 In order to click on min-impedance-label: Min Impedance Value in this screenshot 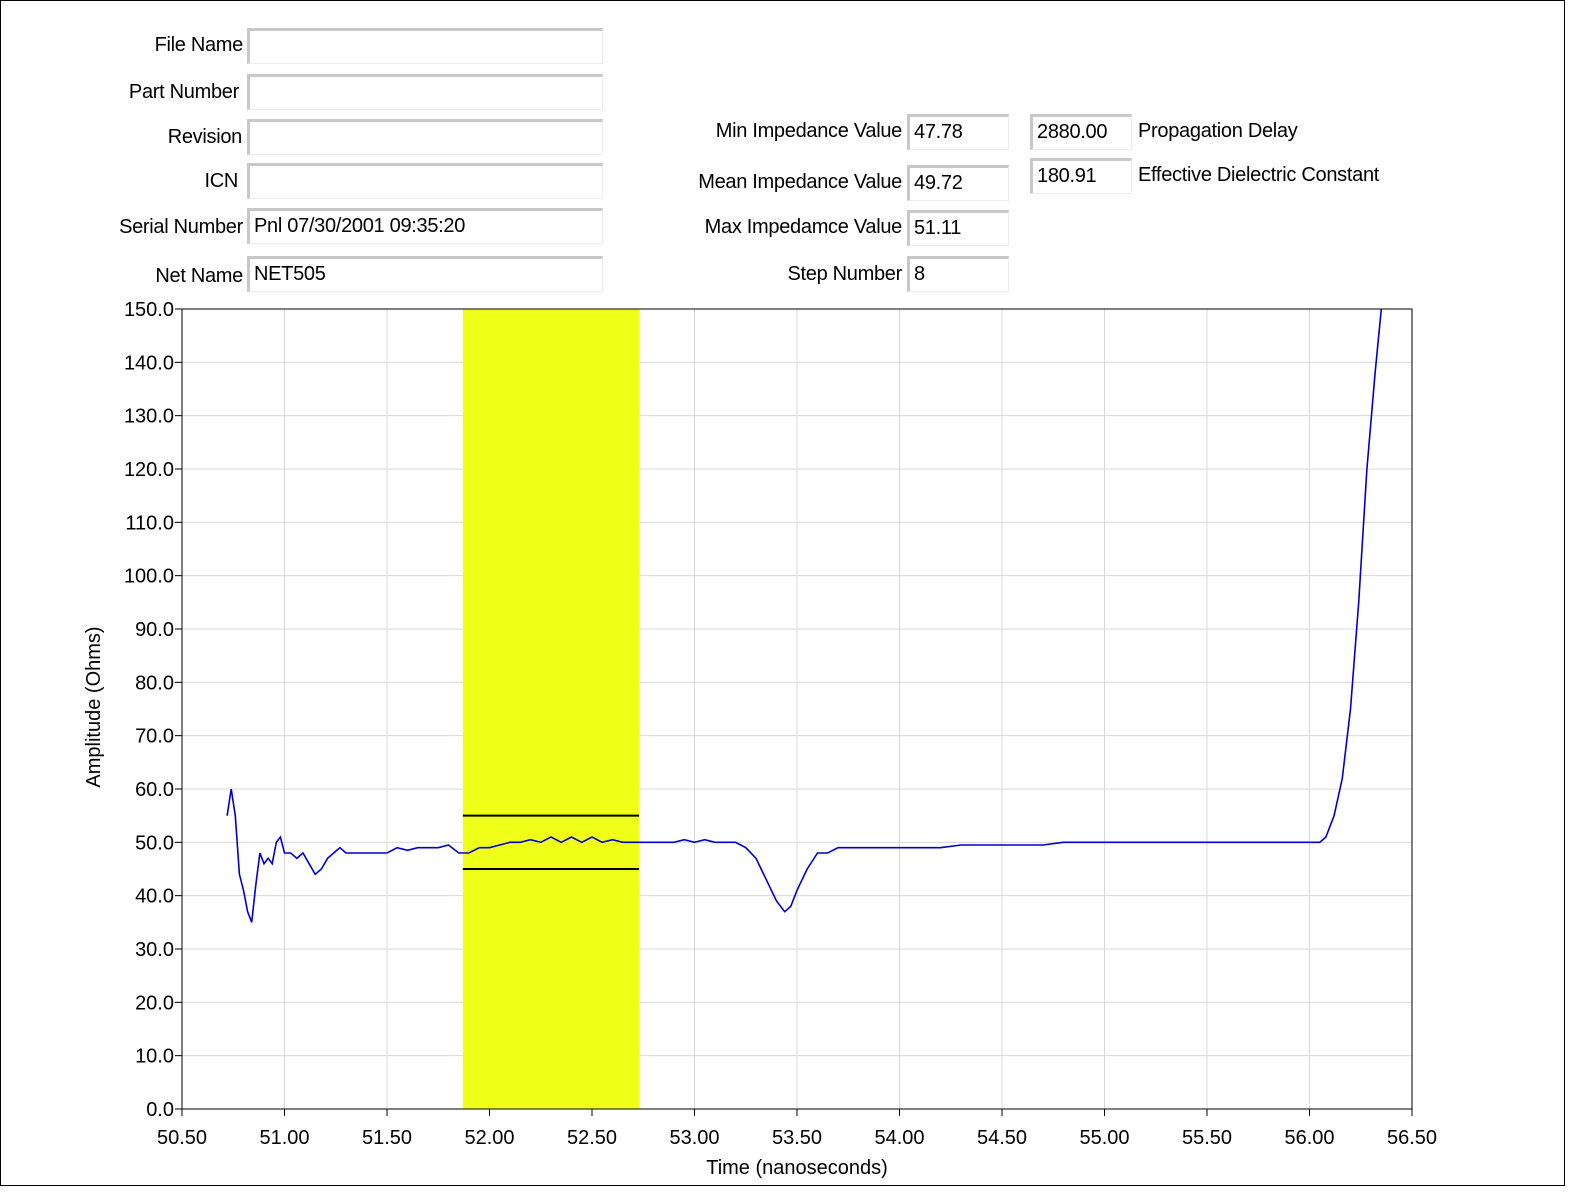, I will do `click(809, 131)`.